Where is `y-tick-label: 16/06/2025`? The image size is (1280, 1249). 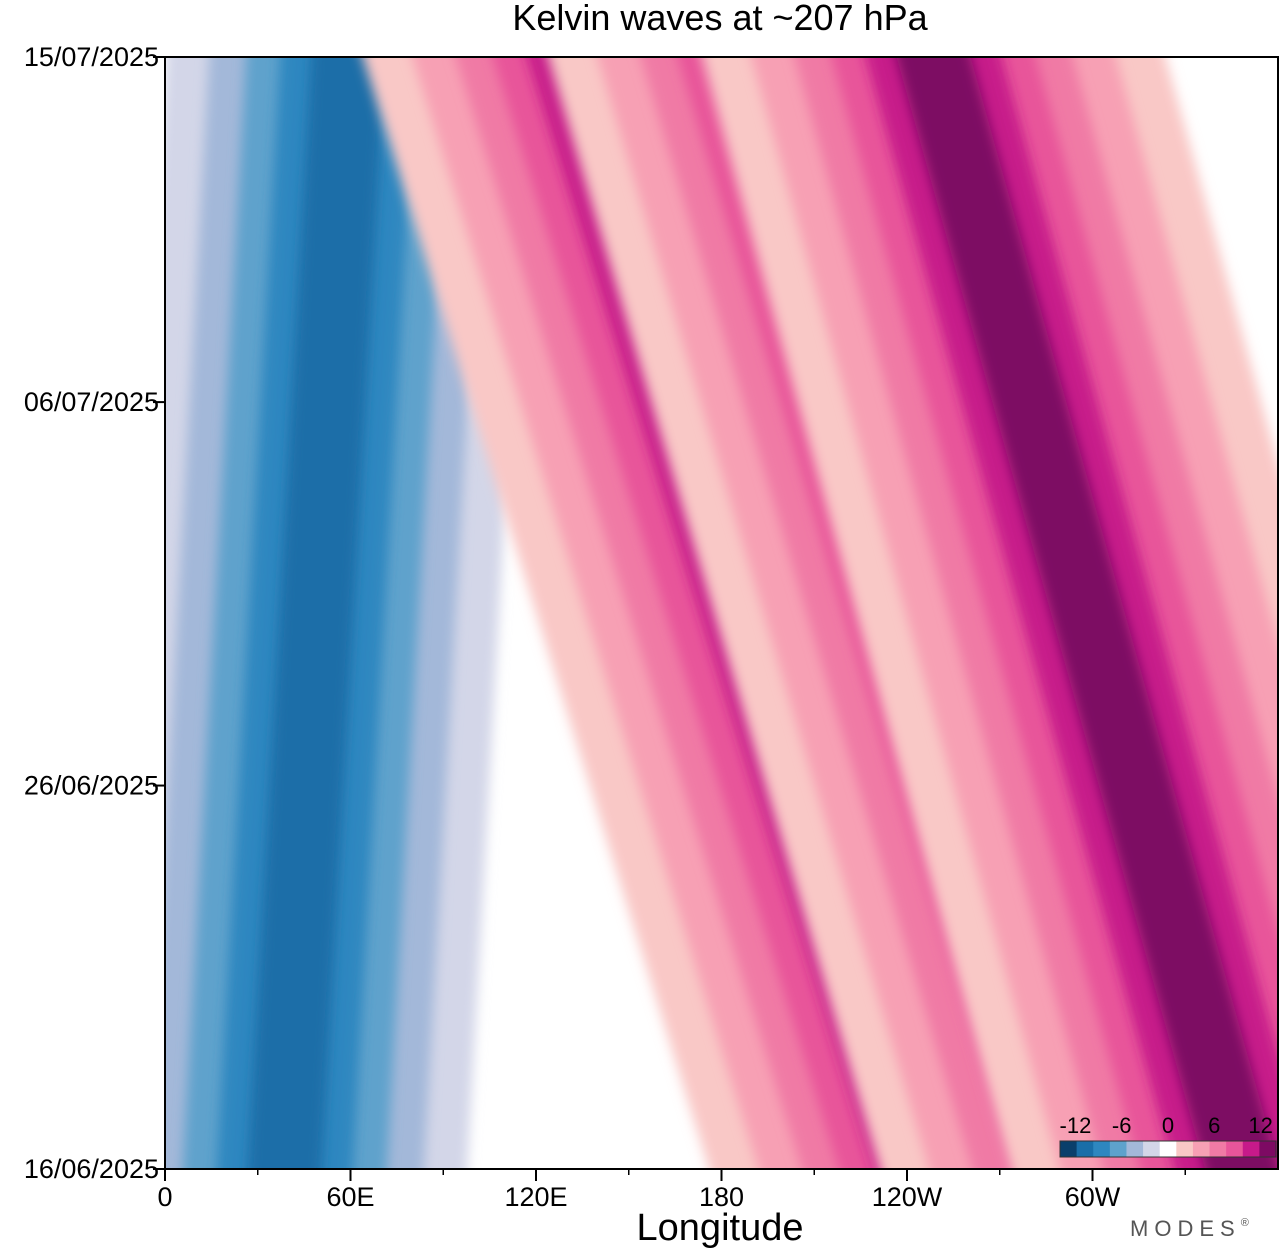
y-tick-label: 16/06/2025 is located at coordinates (91, 1169).